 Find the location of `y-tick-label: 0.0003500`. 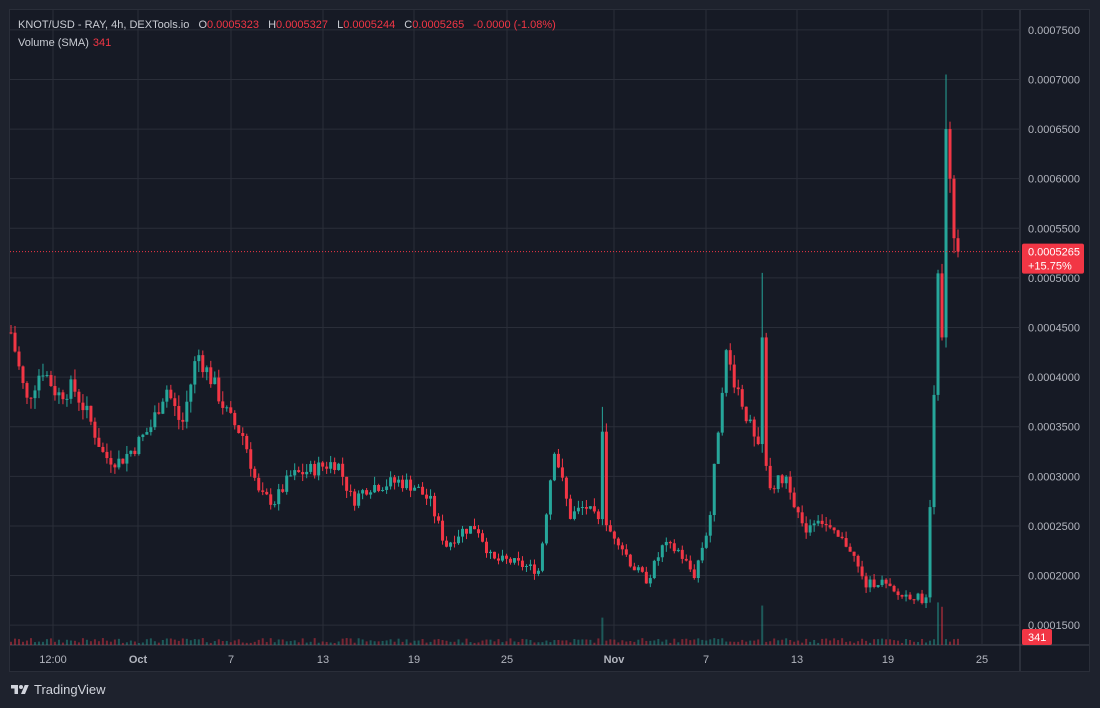

y-tick-label: 0.0003500 is located at coordinates (1054, 428).